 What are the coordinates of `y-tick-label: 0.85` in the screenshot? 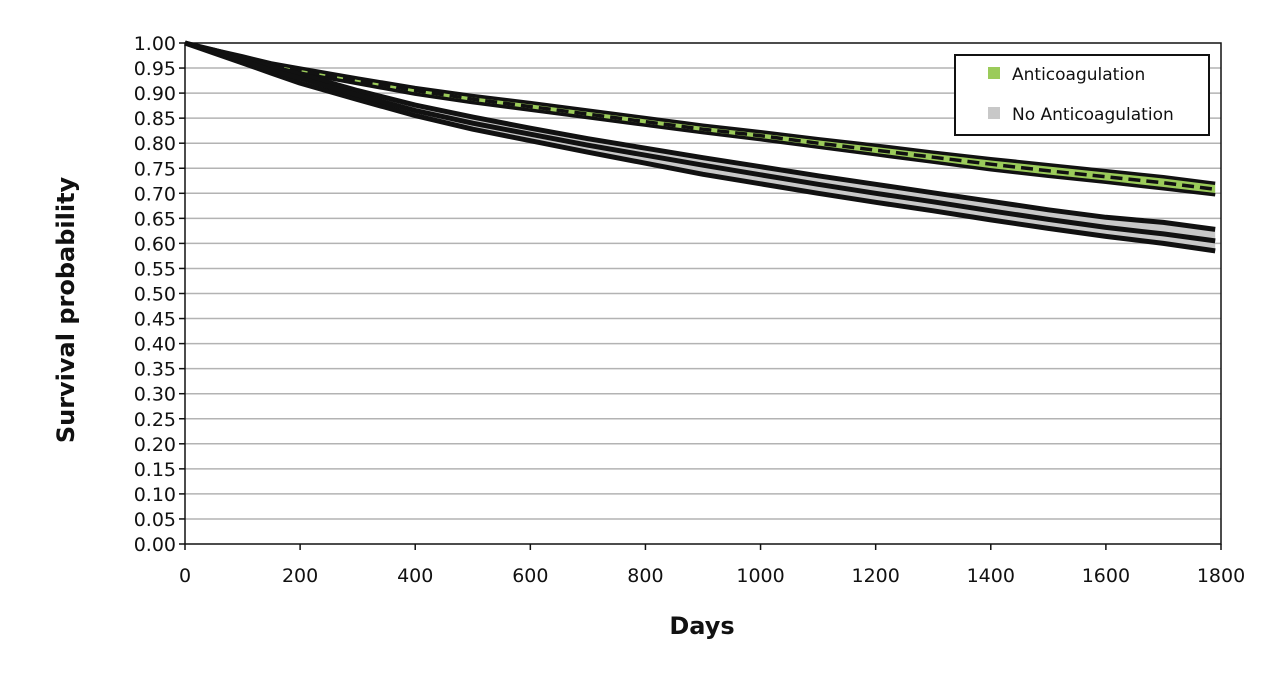 It's located at (155, 119).